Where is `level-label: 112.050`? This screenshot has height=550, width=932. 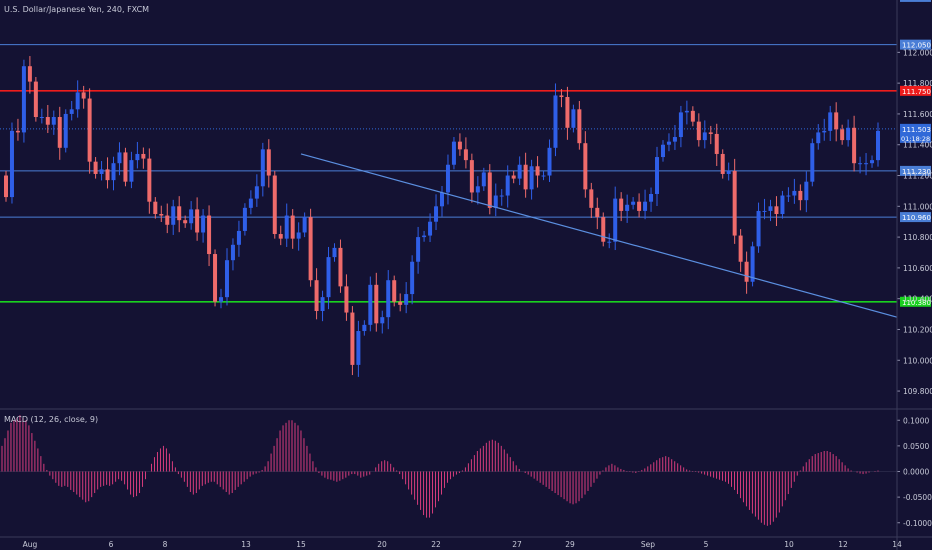 level-label: 112.050 is located at coordinates (916, 46).